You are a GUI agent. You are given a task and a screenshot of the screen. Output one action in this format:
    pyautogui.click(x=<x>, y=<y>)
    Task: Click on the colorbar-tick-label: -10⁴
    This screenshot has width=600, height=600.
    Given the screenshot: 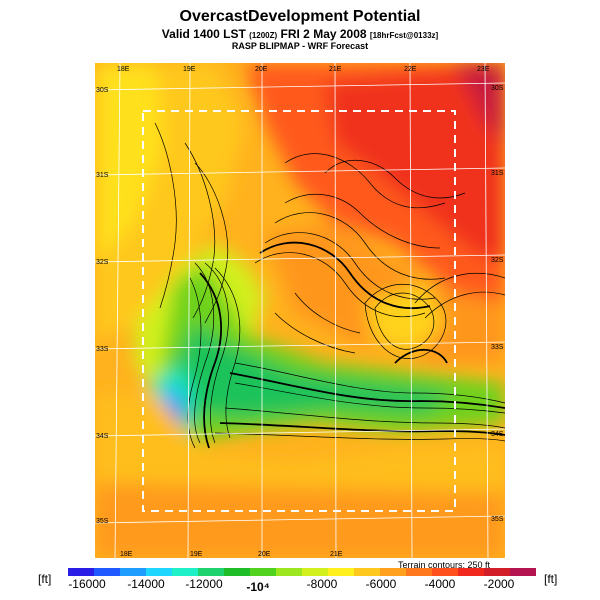 What is the action you would take?
    pyautogui.click(x=258, y=587)
    